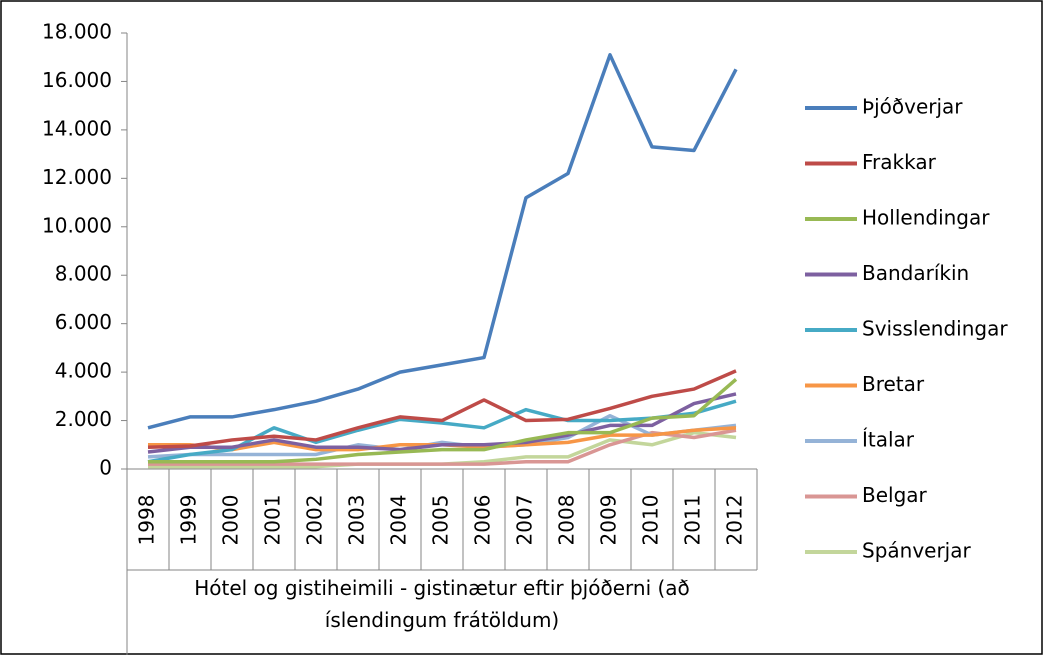 This screenshot has width=1043, height=655. Describe the element at coordinates (567, 520) in the screenshot. I see `x-tick-label: 2008` at that location.